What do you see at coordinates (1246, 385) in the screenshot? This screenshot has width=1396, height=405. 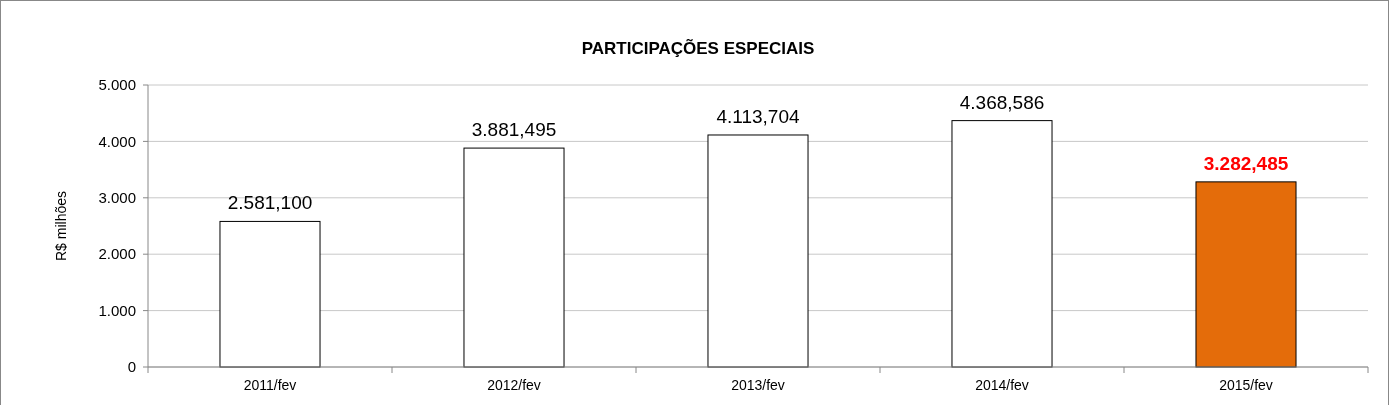 I see `x-tick-label: 2015/fev` at bounding box center [1246, 385].